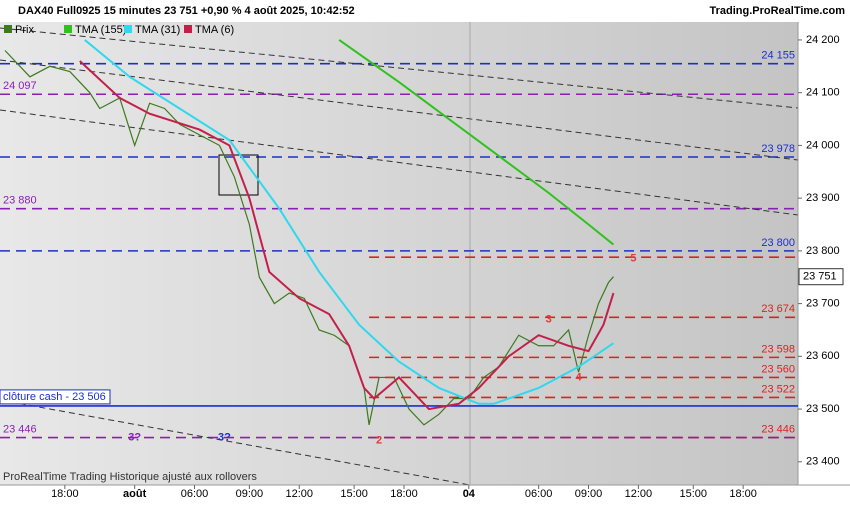 The image size is (850, 505). I want to click on level-label: 23 978, so click(778, 149).